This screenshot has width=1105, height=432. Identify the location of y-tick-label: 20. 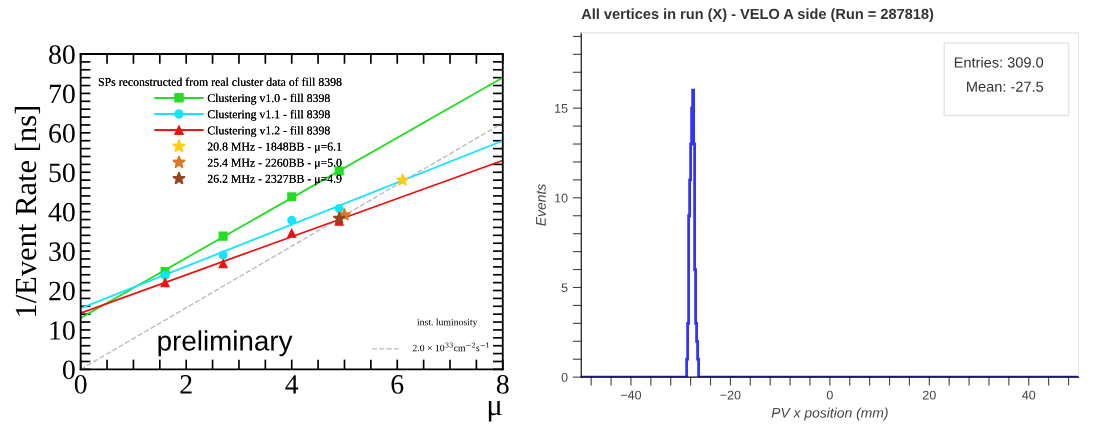
(62, 291).